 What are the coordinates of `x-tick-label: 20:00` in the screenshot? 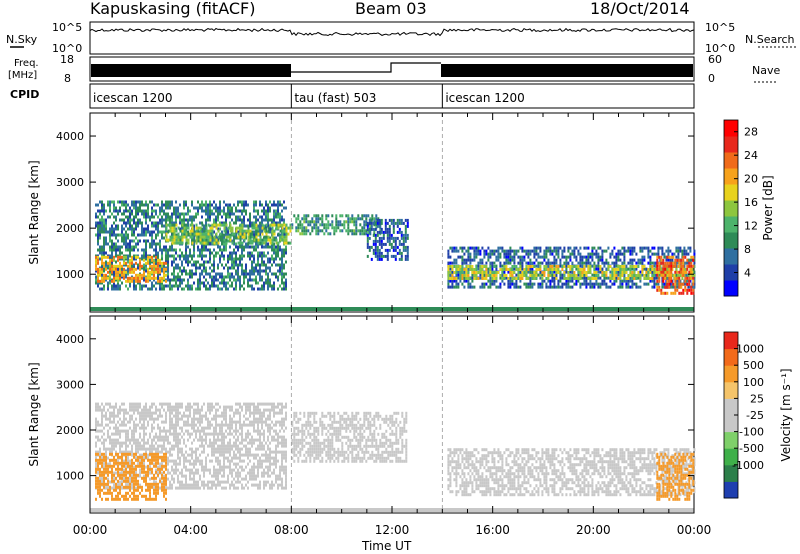 It's located at (593, 530).